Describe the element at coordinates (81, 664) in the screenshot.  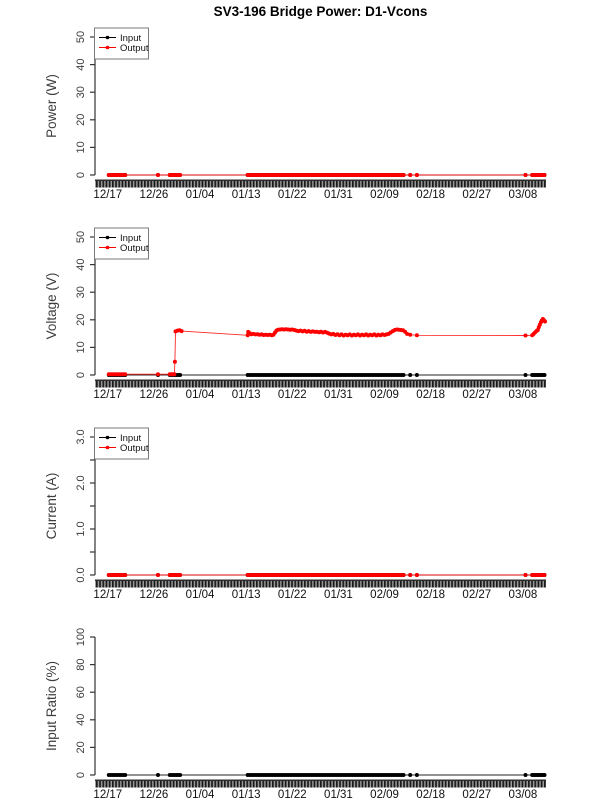
I see `y-tick-label: 80` at that location.